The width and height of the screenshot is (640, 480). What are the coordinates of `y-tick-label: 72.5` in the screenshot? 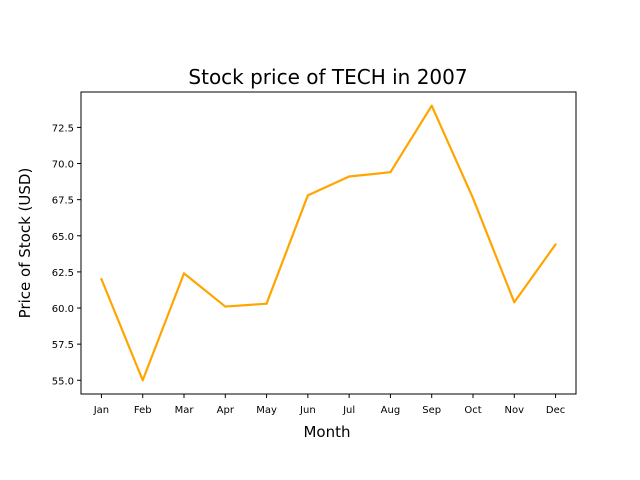 It's located at (63, 128).